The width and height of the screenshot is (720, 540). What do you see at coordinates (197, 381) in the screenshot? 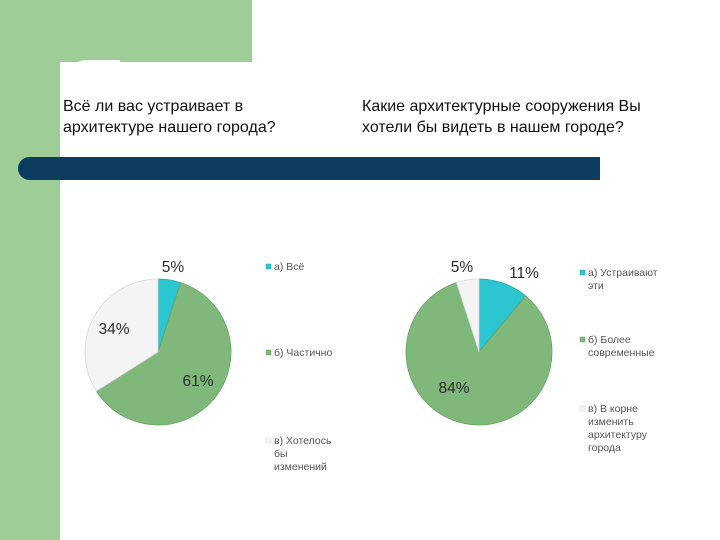
I see `chart-1-value-label-2: 61%` at bounding box center [197, 381].